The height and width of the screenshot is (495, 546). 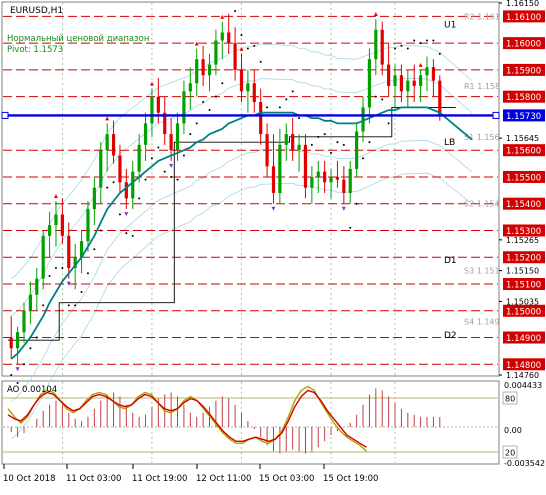 I want to click on time-label: 10 Oct 2018, so click(x=29, y=479).